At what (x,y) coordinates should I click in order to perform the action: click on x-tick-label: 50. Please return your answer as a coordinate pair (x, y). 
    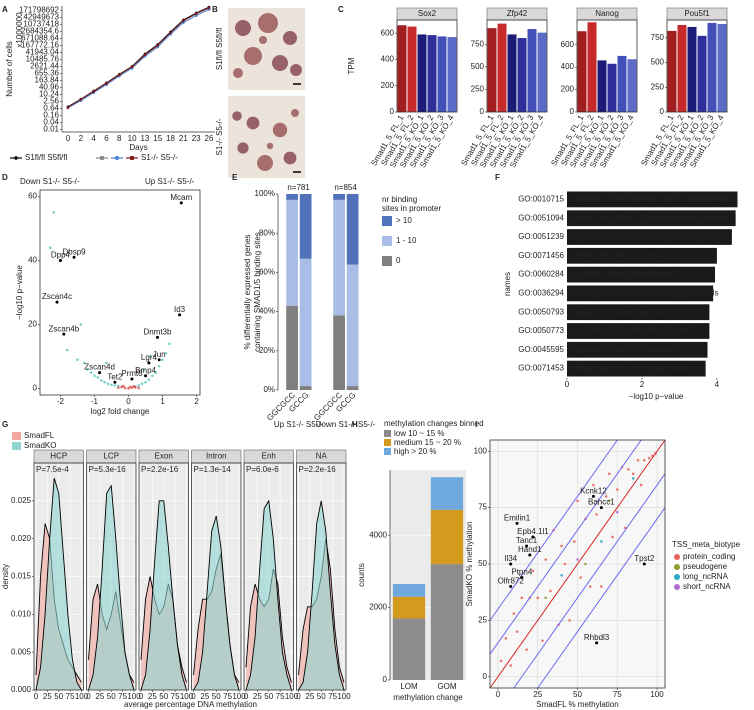
    Looking at the image, I should click on (577, 694).